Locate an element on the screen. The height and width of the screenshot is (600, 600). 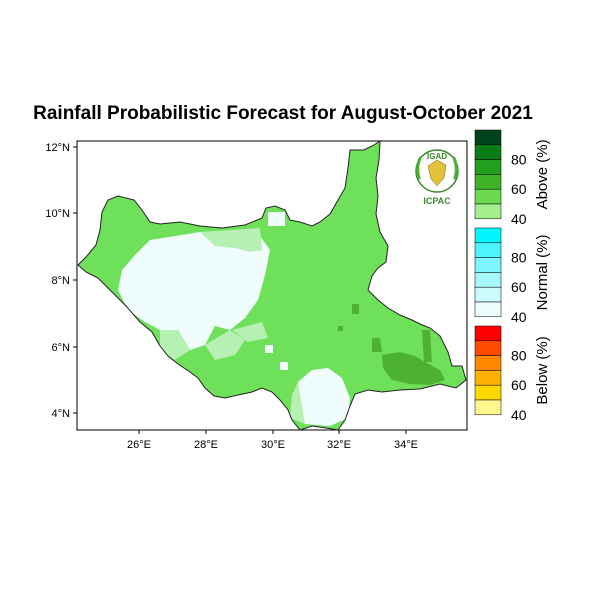
latitude-axis: 12°N 10°N 8°N 6°N 4°N is located at coordinates (61, 281).